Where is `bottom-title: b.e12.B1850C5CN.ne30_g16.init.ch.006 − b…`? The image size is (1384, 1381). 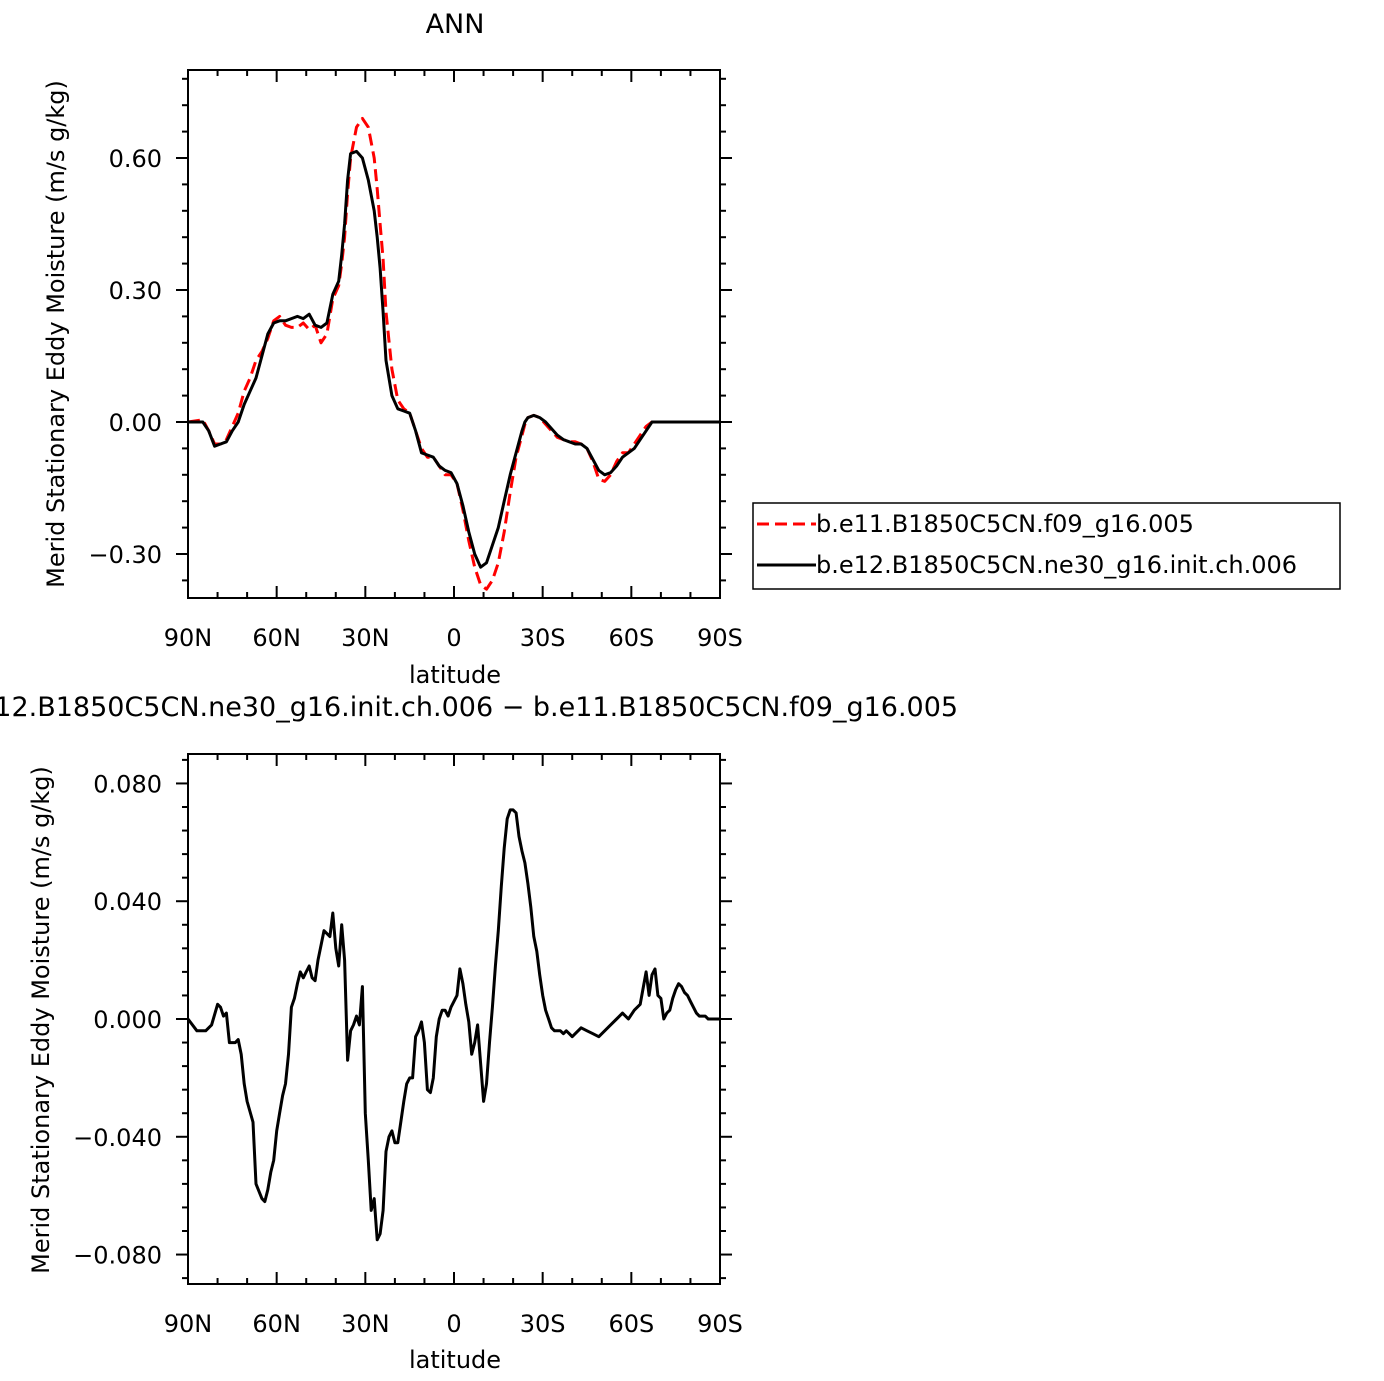 bottom-title: b.e12.B1850C5CN.ne30_g16.init.ch.006 − b… is located at coordinates (479, 707).